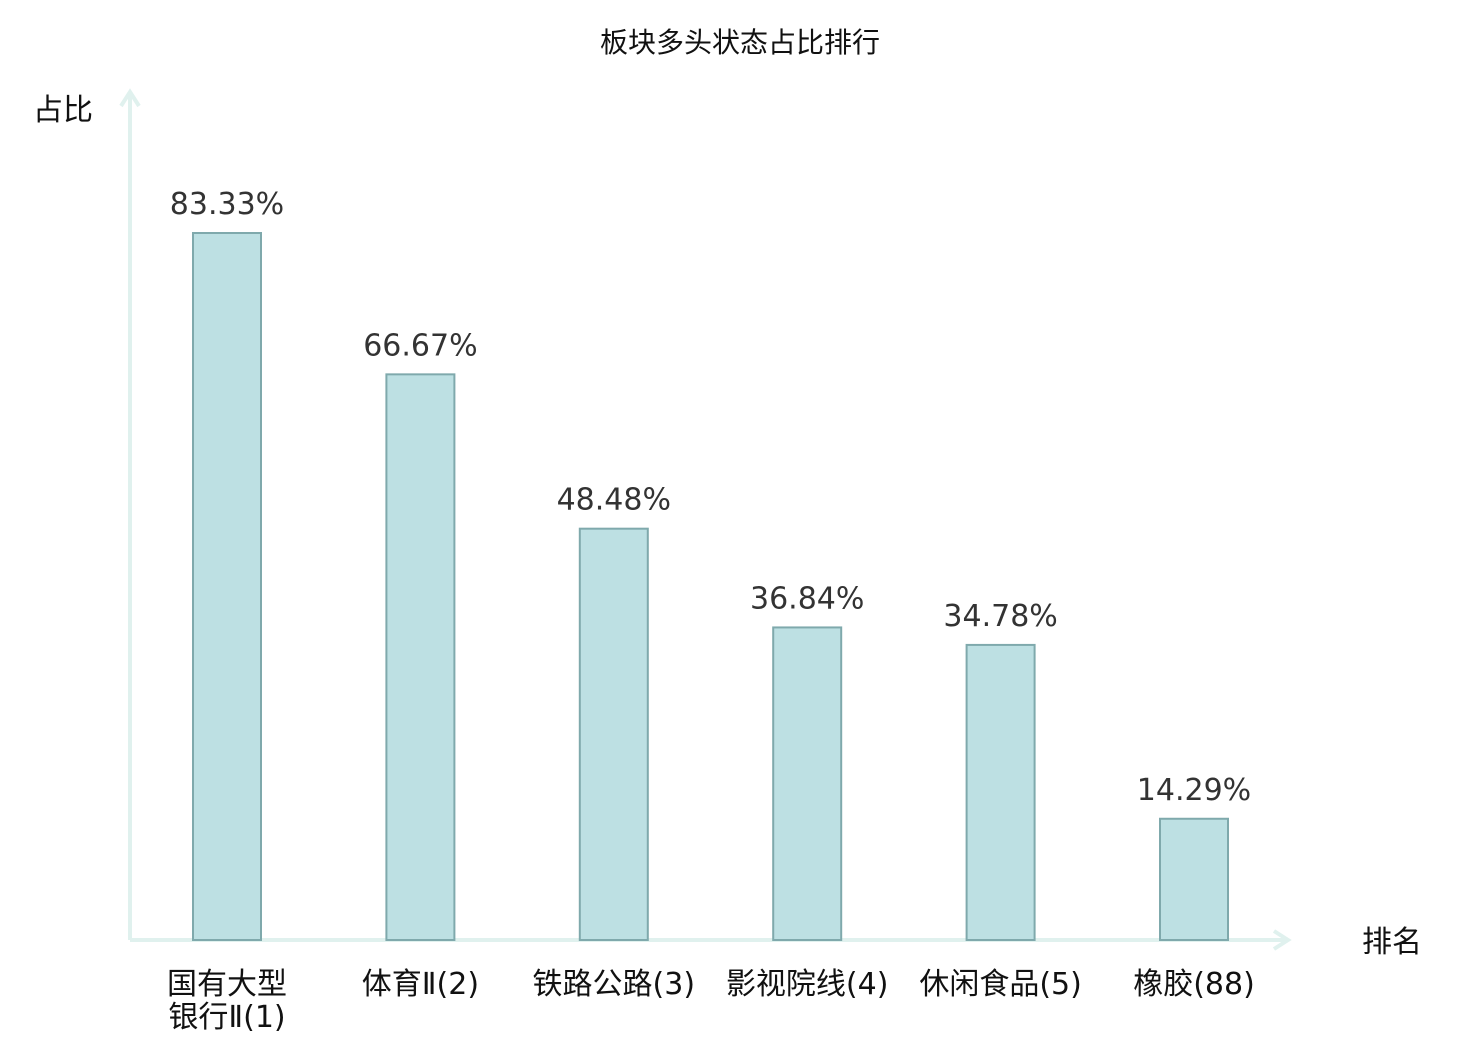  I want to click on x-axis, so click(711, 940).